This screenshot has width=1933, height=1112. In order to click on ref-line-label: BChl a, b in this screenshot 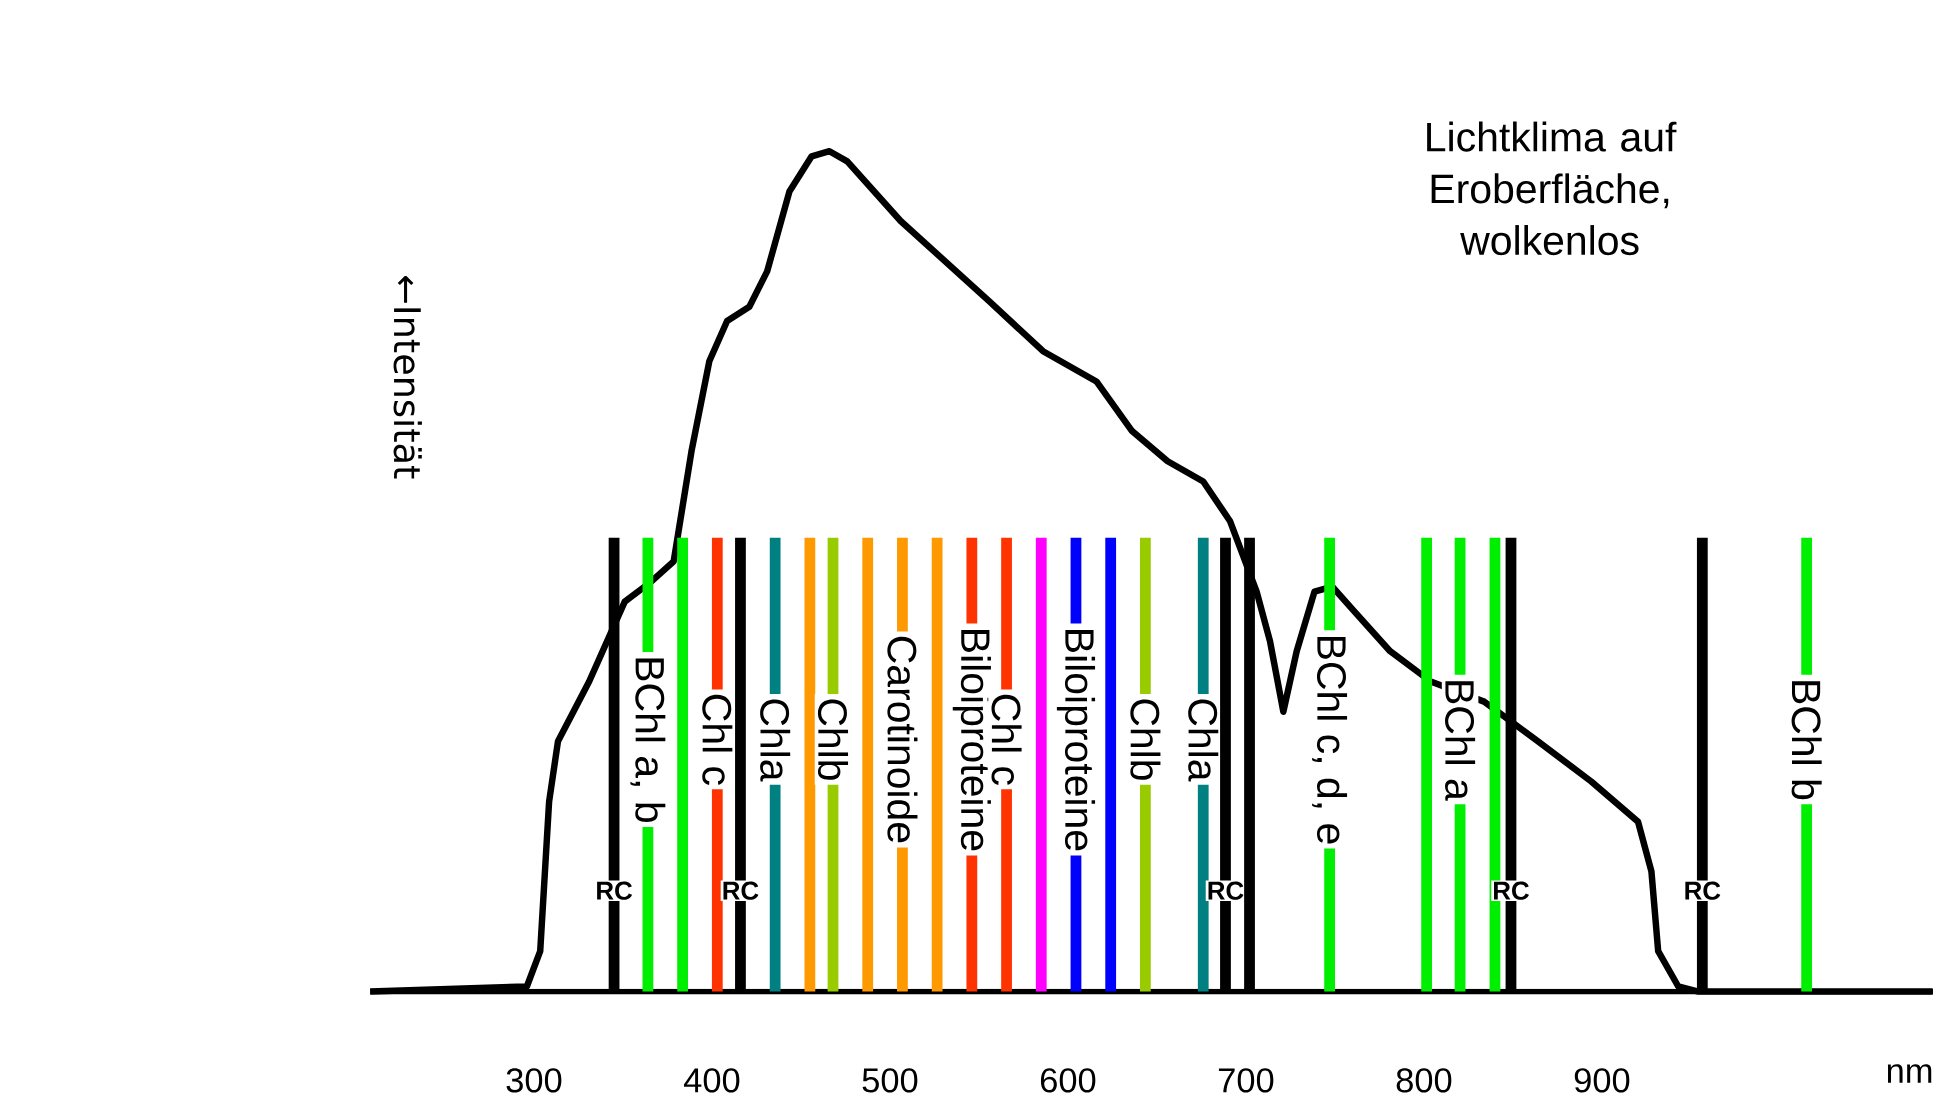, I will do `click(648, 740)`.